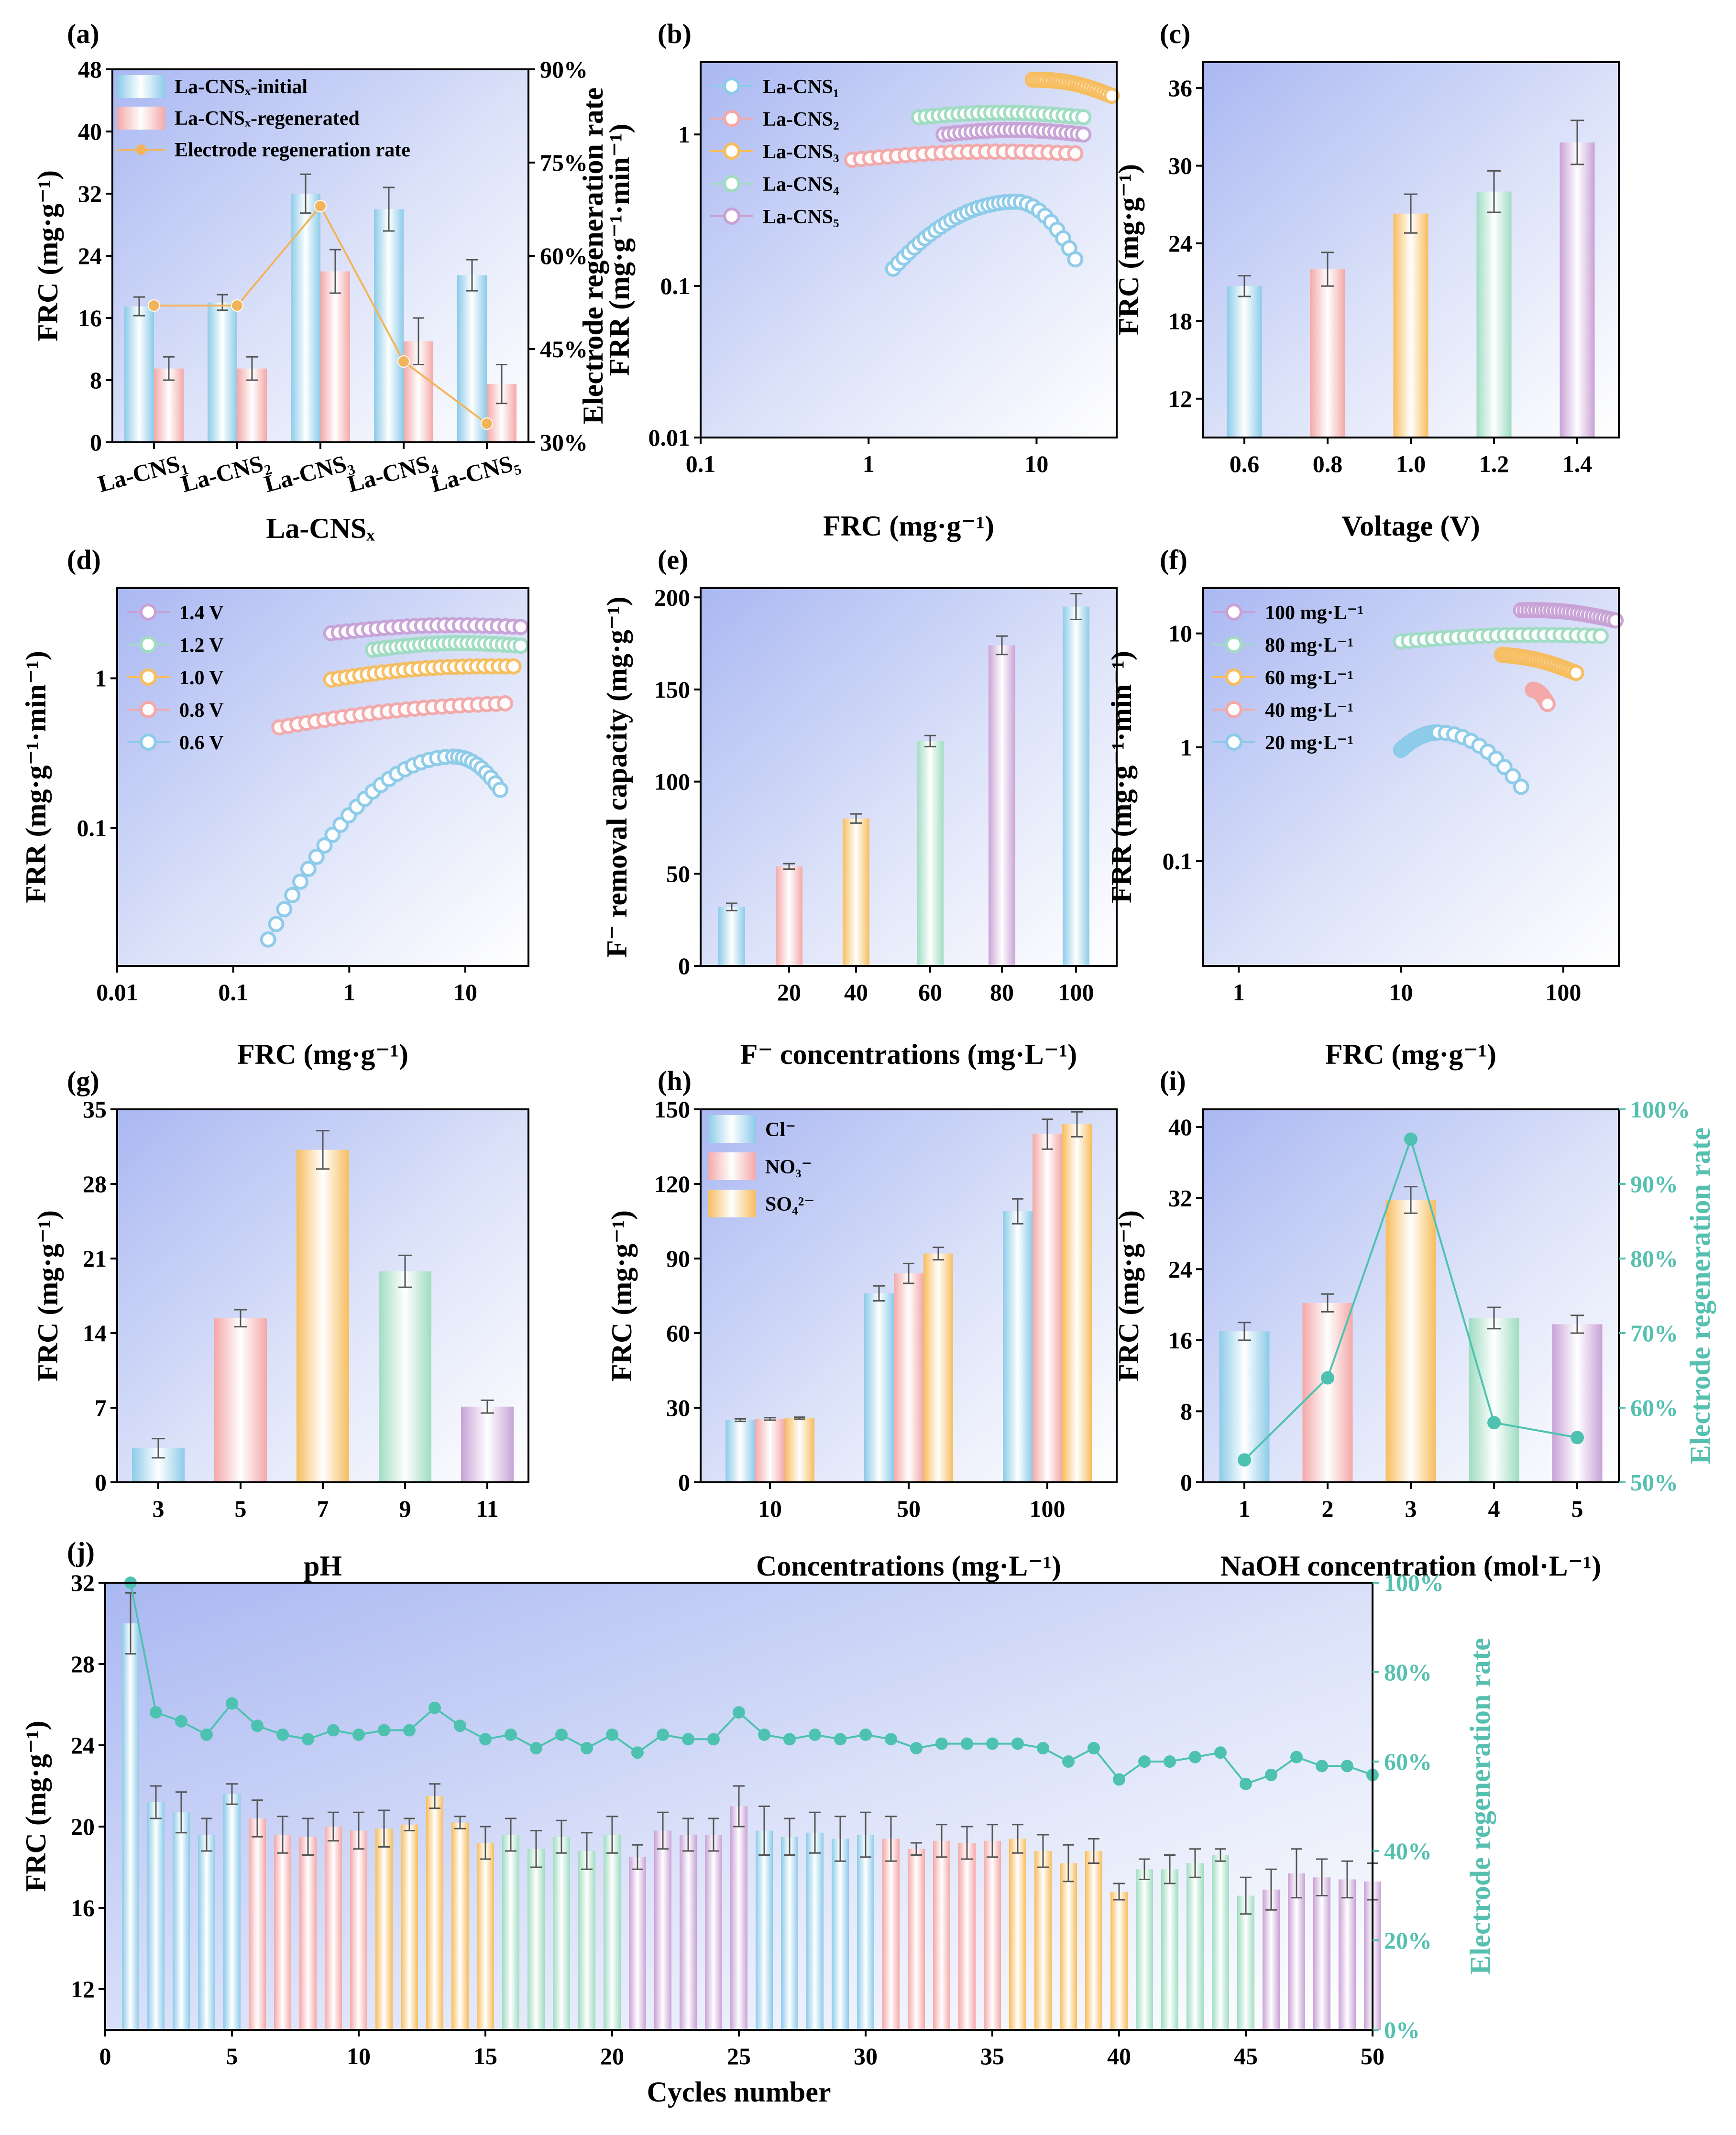  What do you see at coordinates (801, 185) in the screenshot?
I see `legend-label: La-CNS₄` at bounding box center [801, 185].